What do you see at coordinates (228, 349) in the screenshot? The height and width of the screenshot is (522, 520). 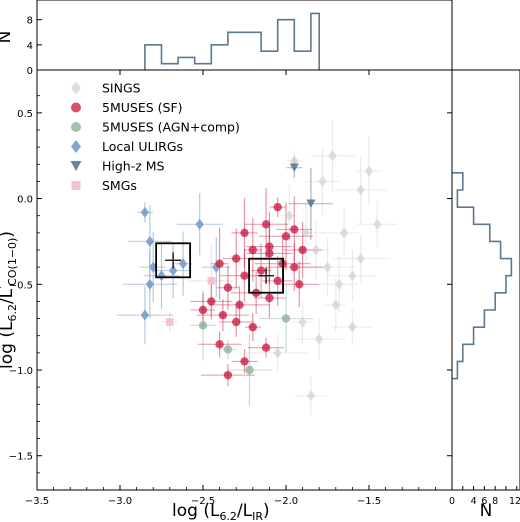 I see `marker-5muses-agn-comp-` at bounding box center [228, 349].